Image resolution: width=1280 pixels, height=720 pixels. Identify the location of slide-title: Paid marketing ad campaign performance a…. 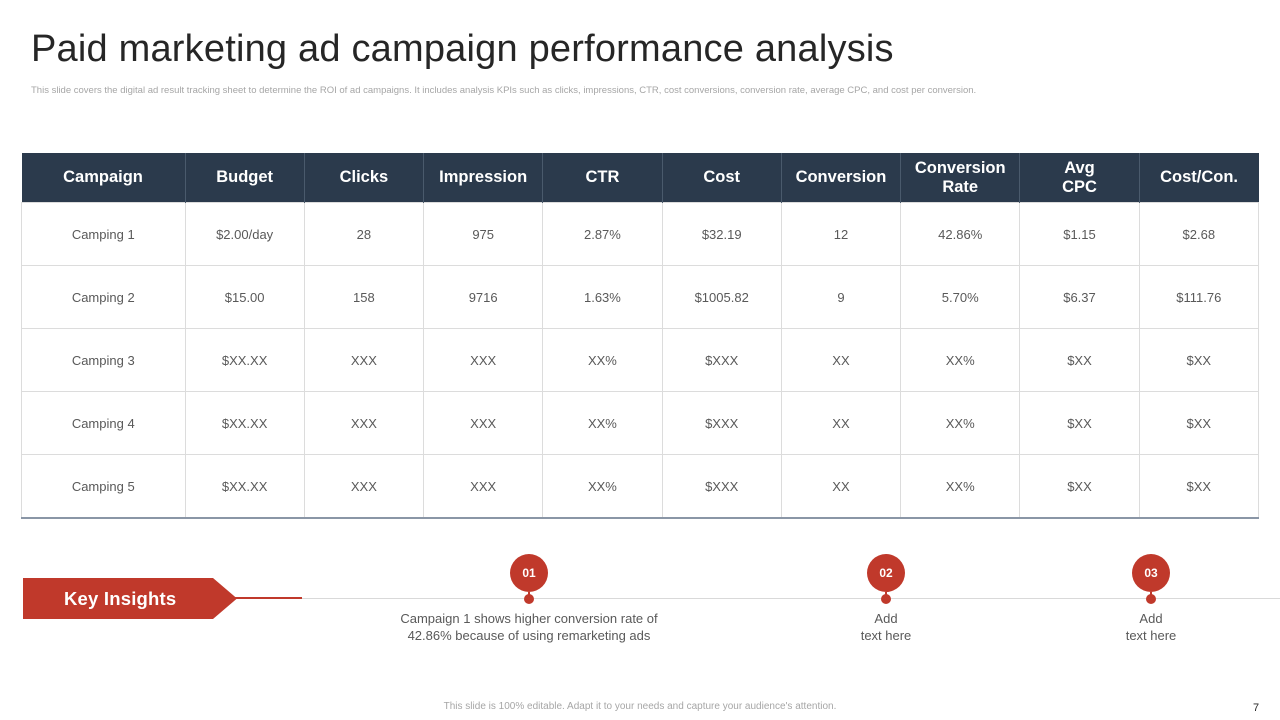
(462, 49).